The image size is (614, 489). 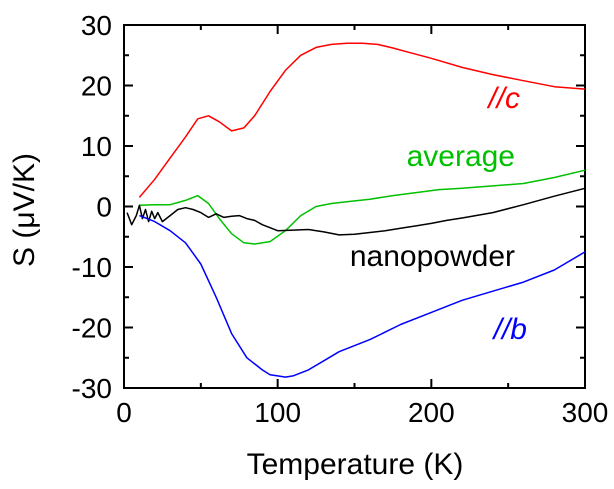 I want to click on series-line-average, so click(x=362, y=207).